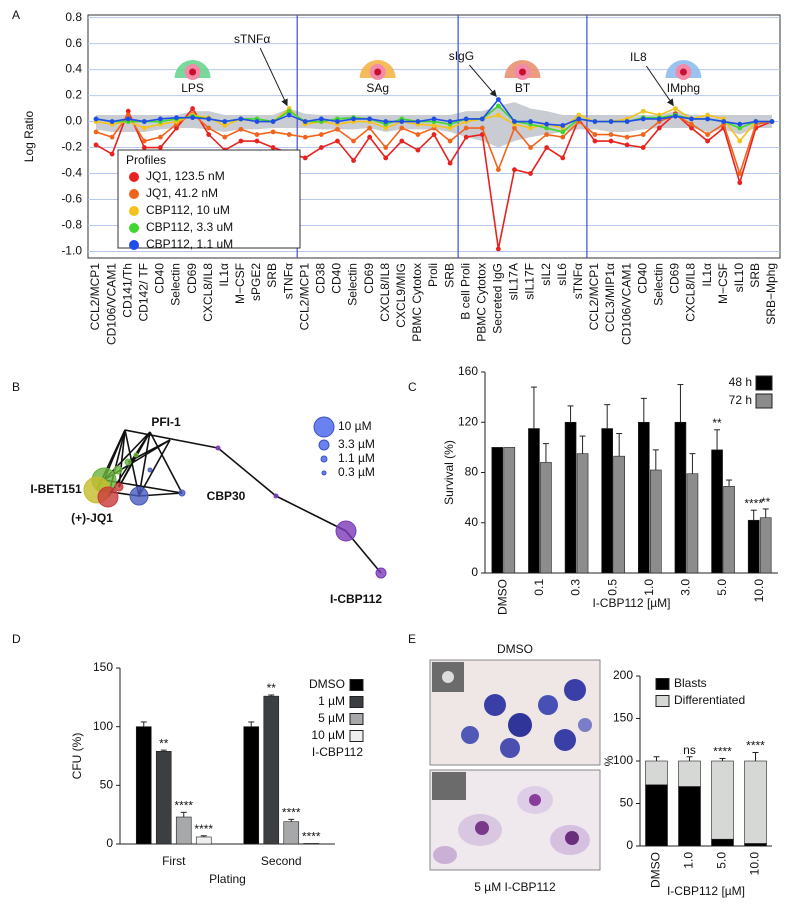 The image size is (800, 906). I want to click on network-edge, so click(143, 486).